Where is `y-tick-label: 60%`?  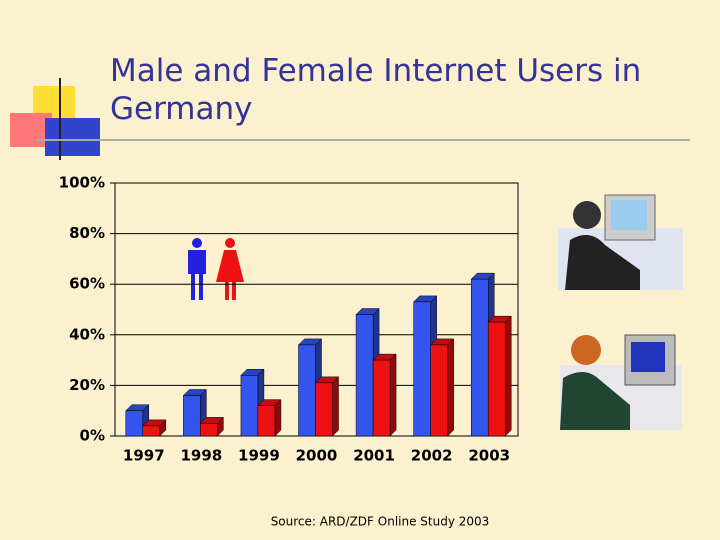
y-tick-label: 60% is located at coordinates (87, 284).